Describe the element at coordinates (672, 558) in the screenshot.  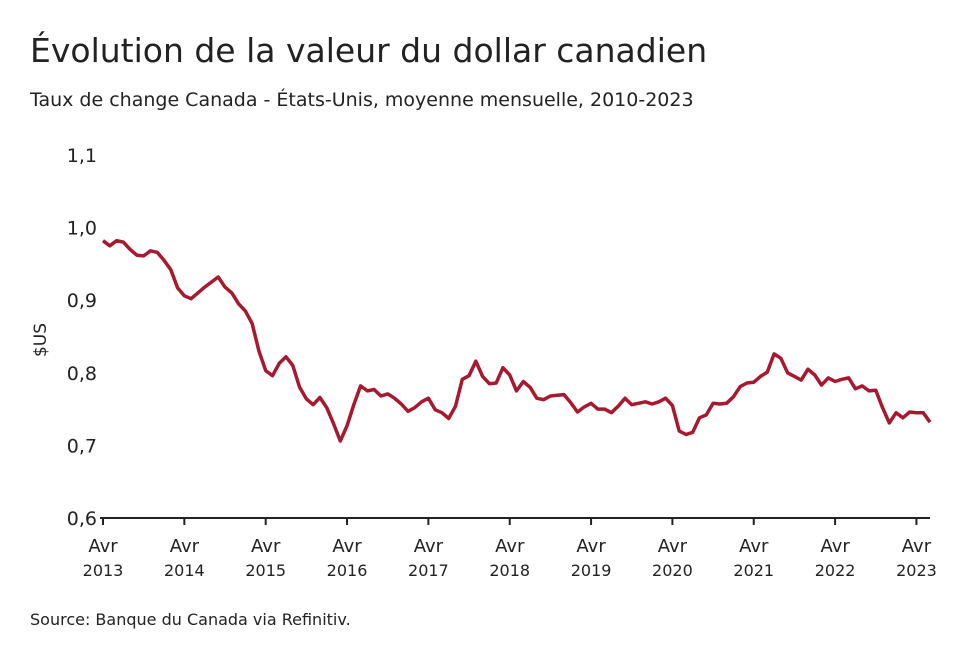
I see `x-tick-label: Avr 2020` at that location.